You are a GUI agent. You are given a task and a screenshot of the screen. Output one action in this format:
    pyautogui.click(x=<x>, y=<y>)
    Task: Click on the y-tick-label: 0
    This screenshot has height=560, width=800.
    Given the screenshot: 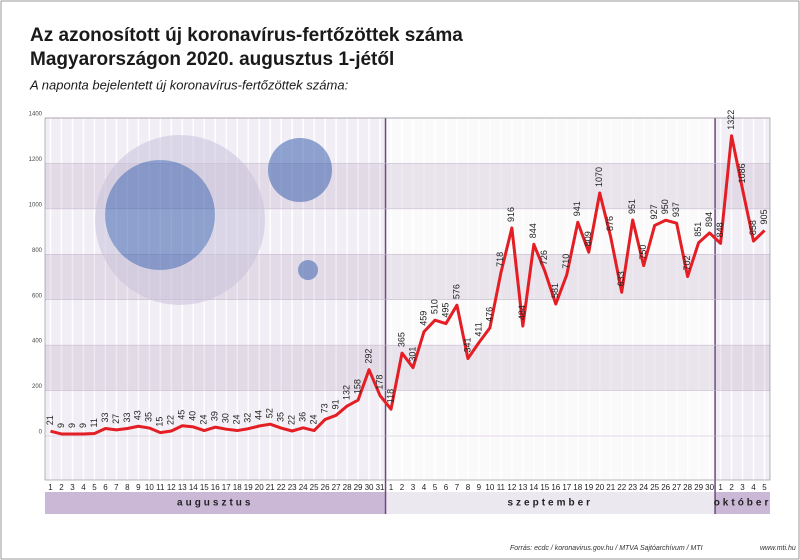 What is the action you would take?
    pyautogui.click(x=41, y=433)
    